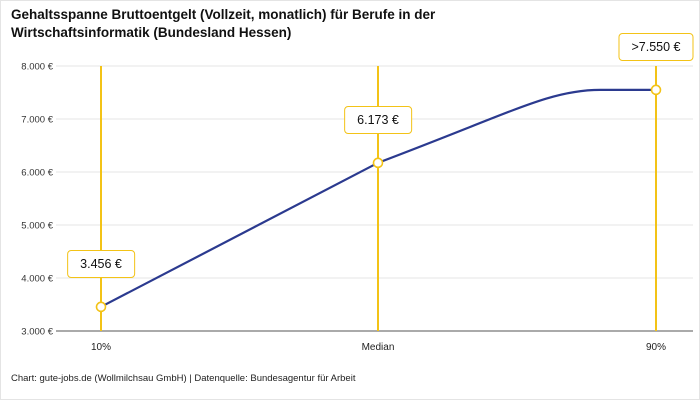 The width and height of the screenshot is (700, 400). Describe the element at coordinates (37, 279) in the screenshot. I see `y-tick-label: 4.000 €` at that location.